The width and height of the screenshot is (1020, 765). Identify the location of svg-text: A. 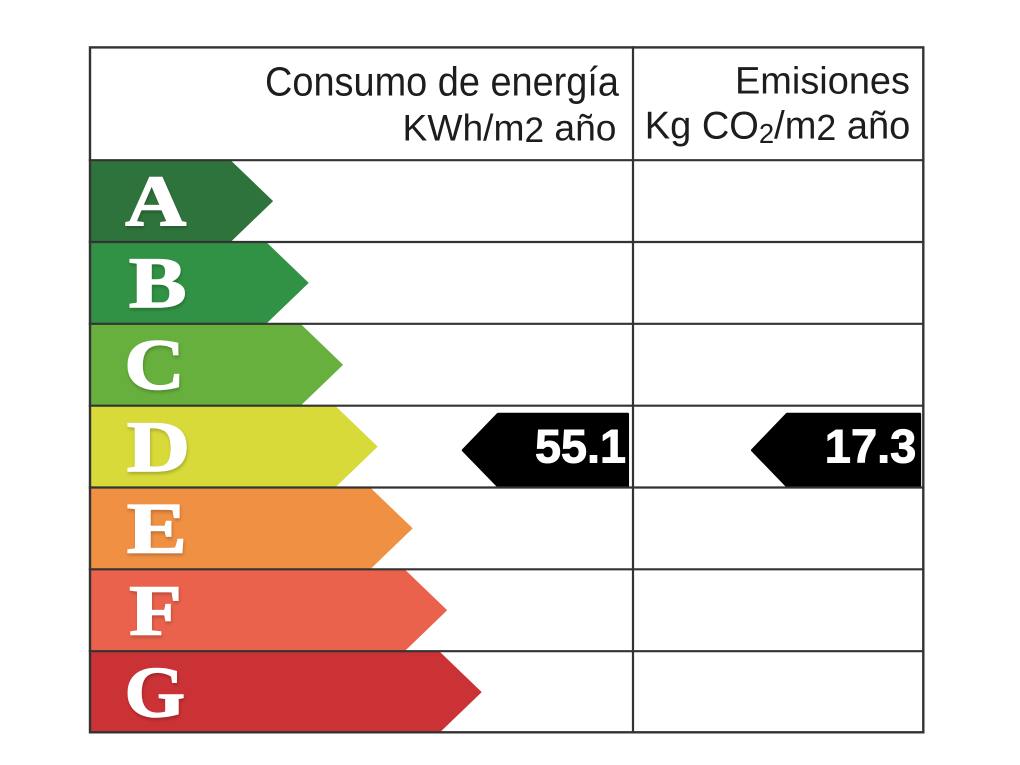
(155, 201).